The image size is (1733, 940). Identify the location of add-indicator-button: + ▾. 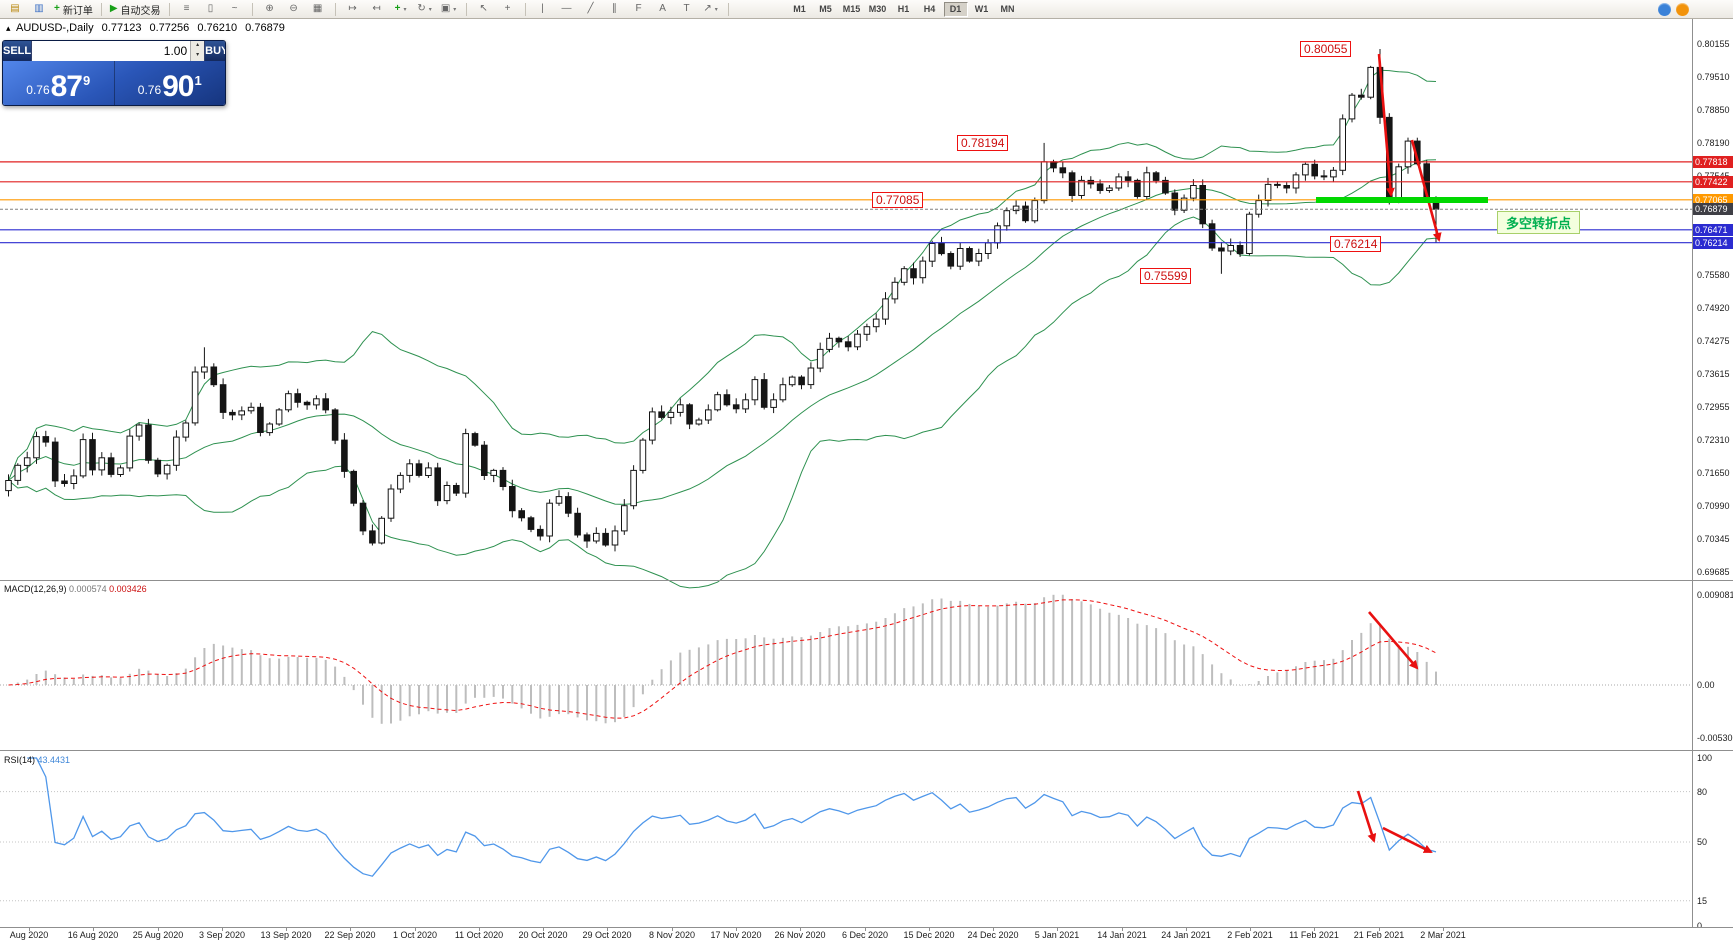
(401, 9).